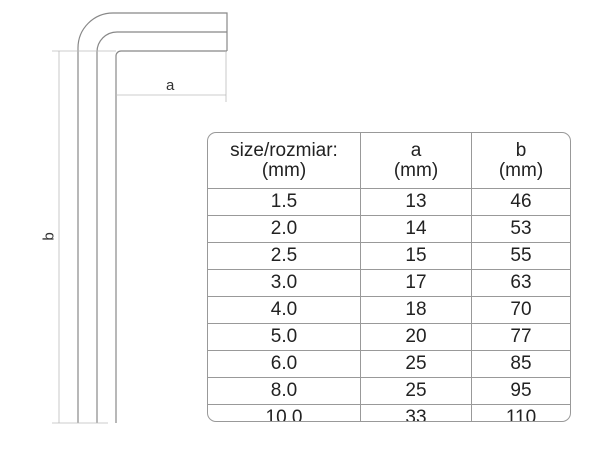 Image resolution: width=600 pixels, height=450 pixels. What do you see at coordinates (284, 391) in the screenshot?
I see `cell-size: 8.0` at bounding box center [284, 391].